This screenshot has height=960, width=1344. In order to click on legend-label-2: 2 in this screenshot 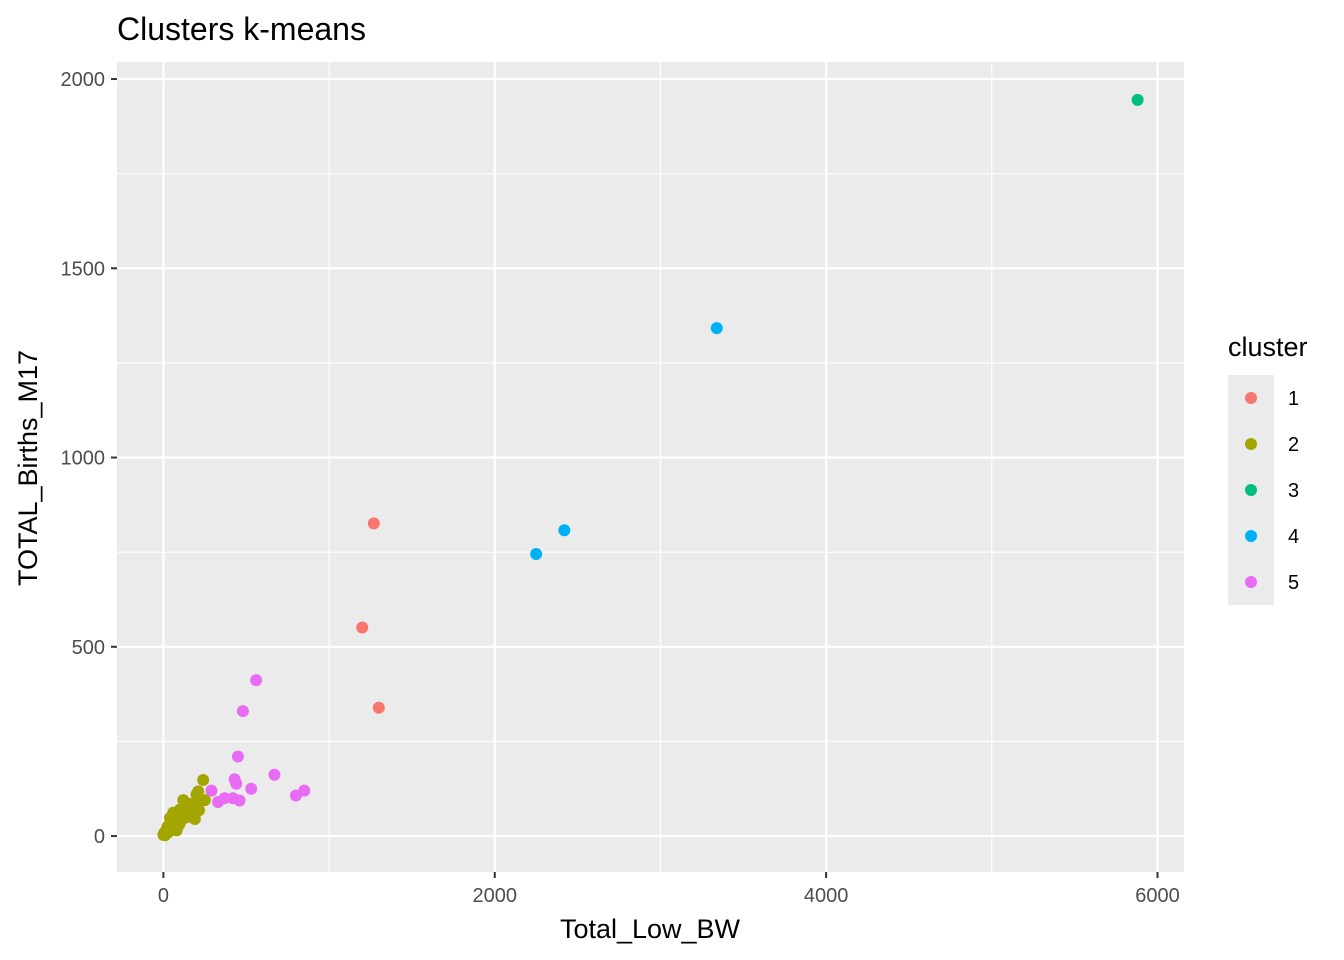, I will do `click(1293, 445)`.